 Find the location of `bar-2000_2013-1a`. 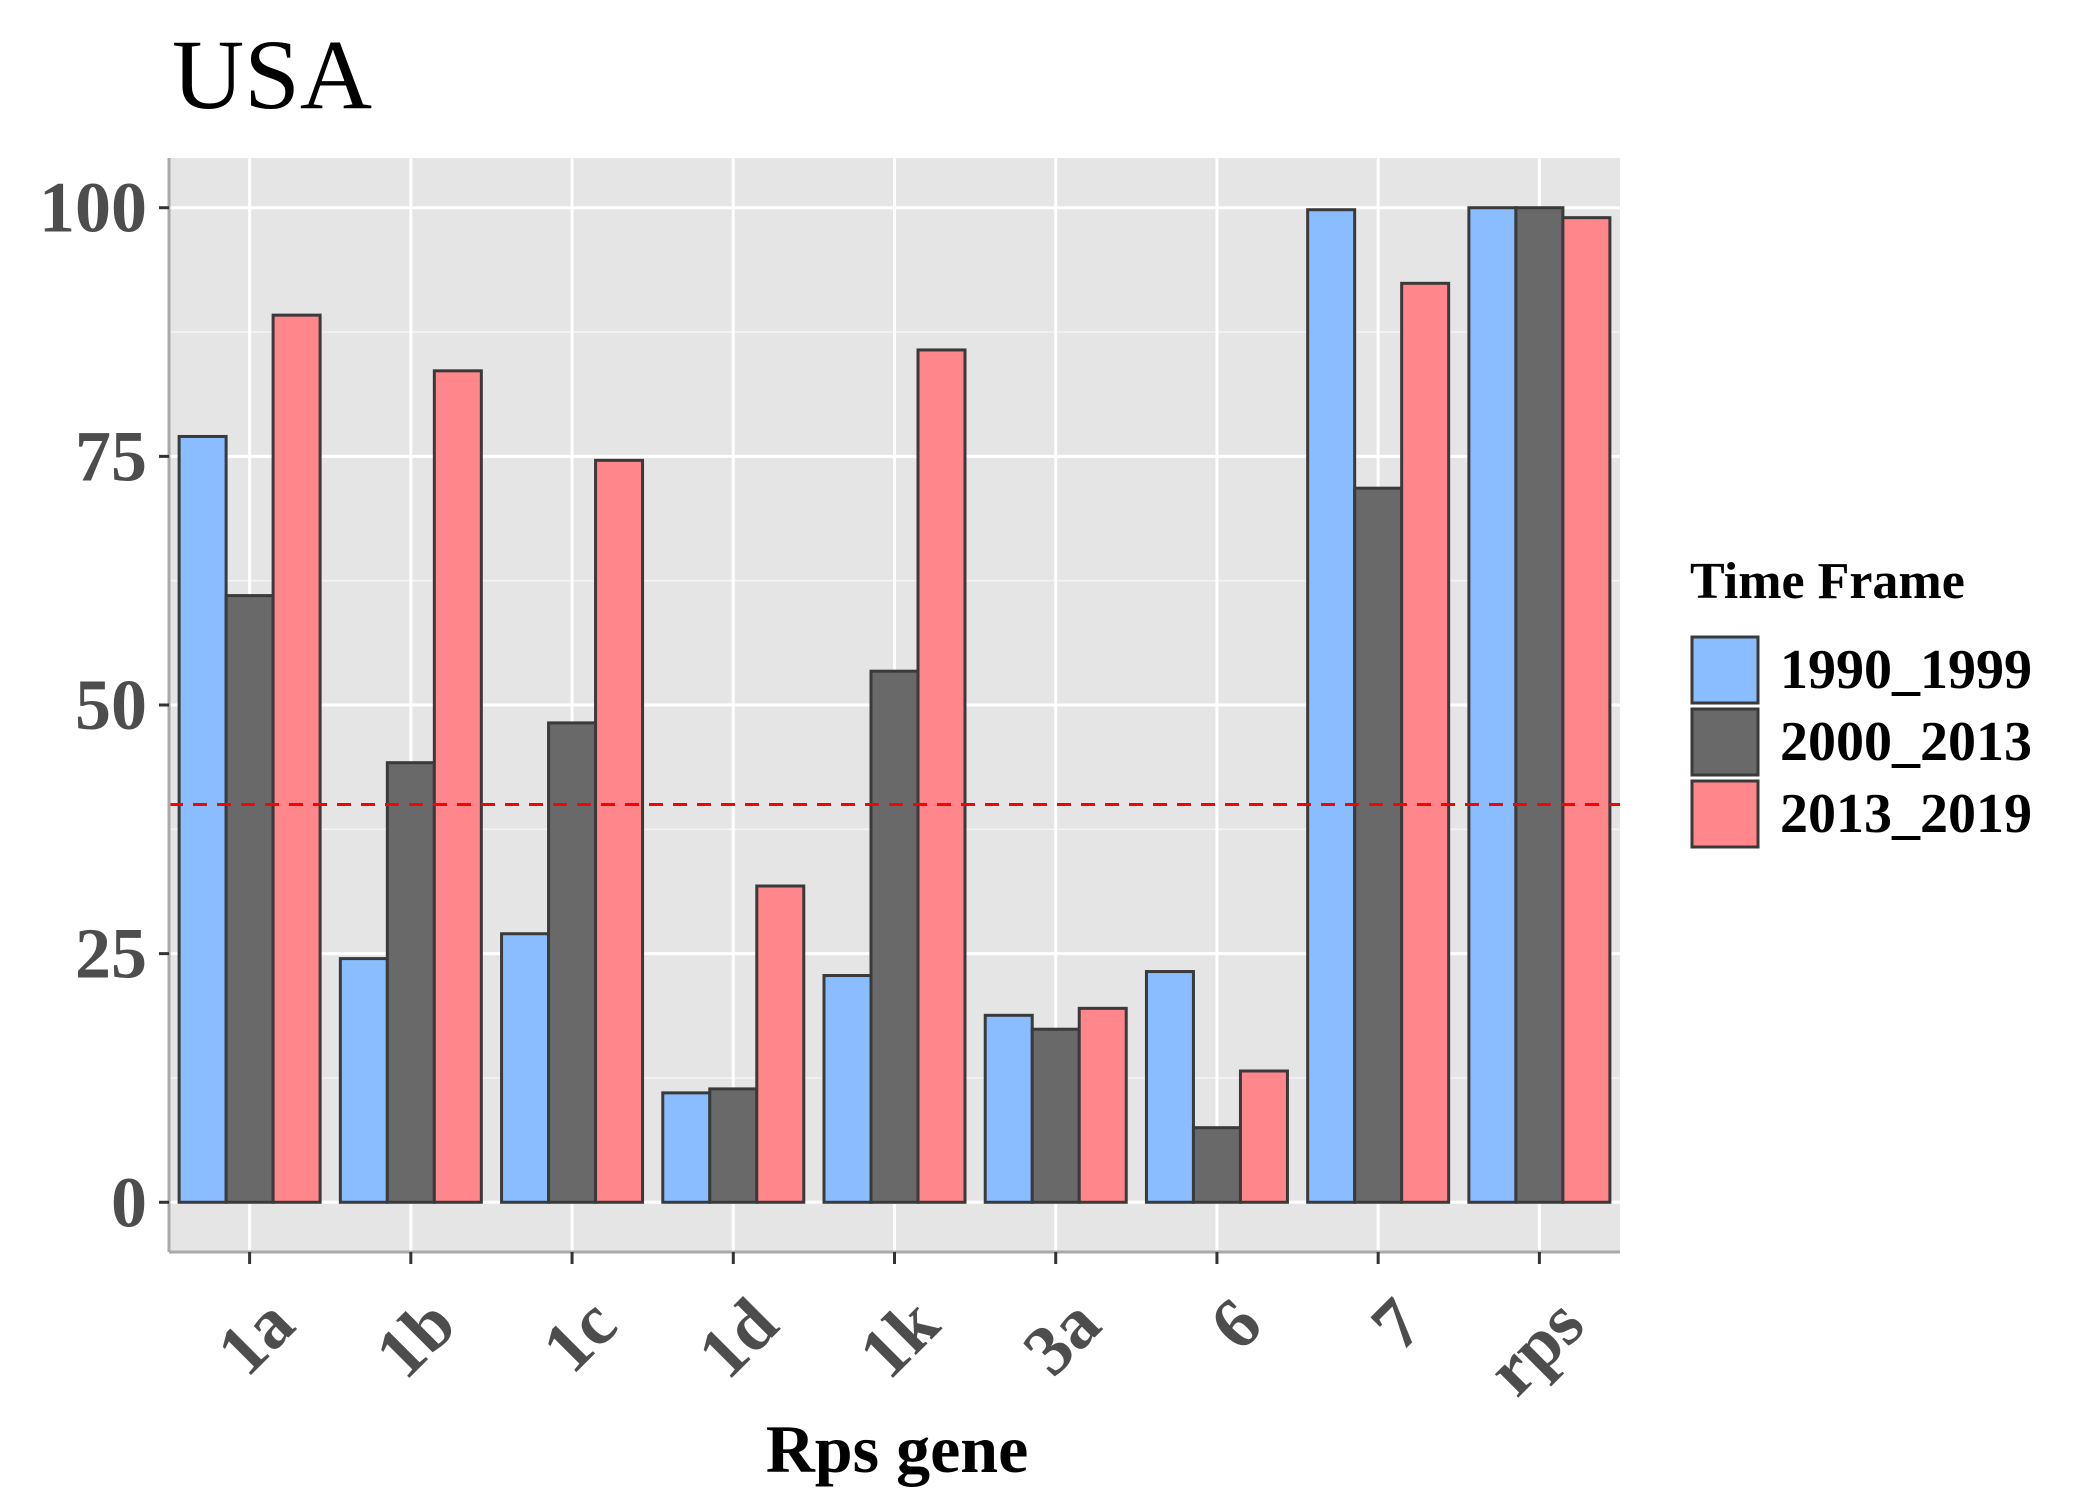

bar-2000_2013-1a is located at coordinates (249, 899).